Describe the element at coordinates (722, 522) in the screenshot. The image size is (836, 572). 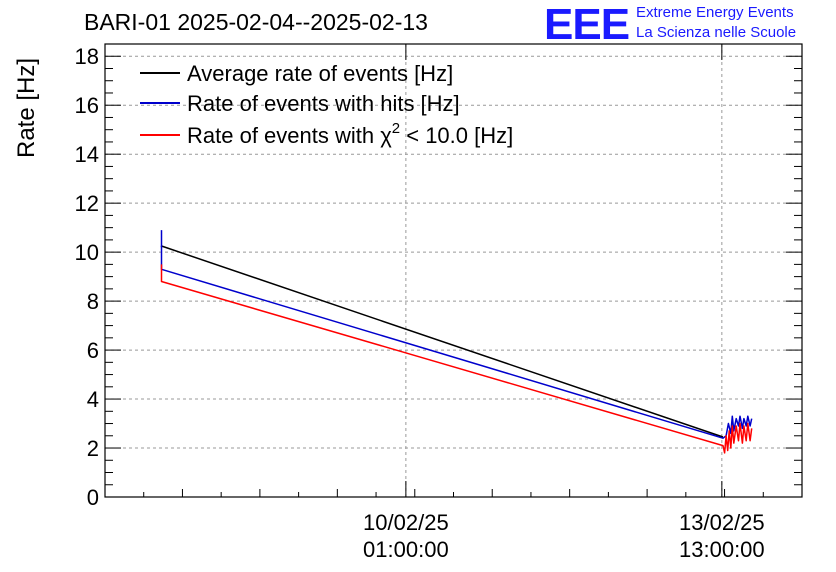
I see `x-tick-label-date: 13/02/25` at that location.